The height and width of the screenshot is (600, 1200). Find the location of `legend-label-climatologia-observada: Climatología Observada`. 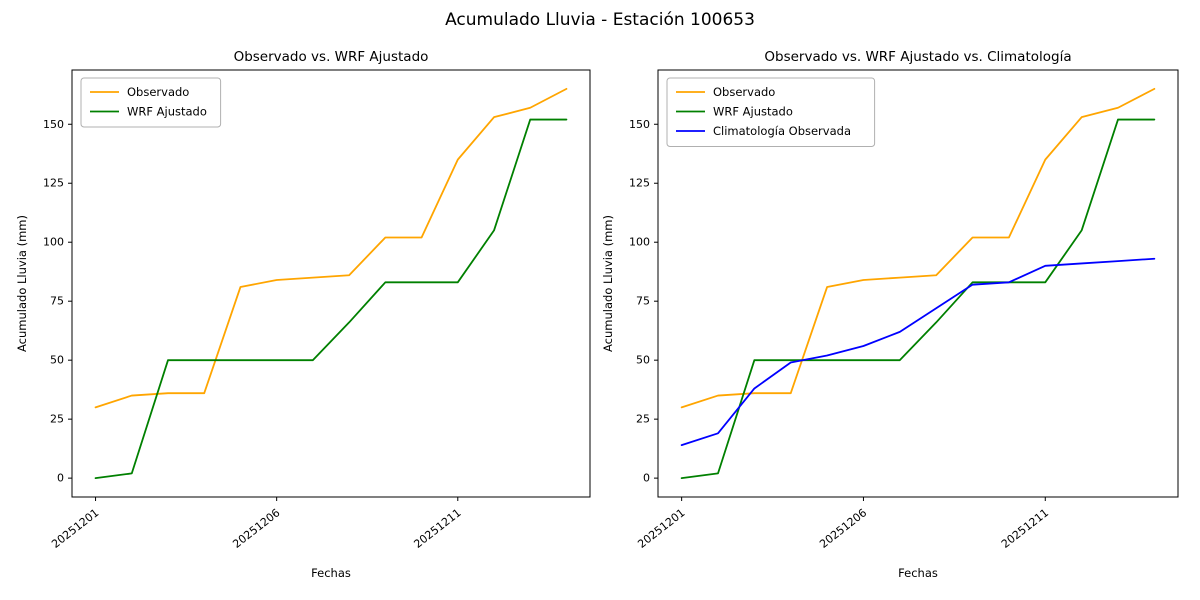

legend-label-climatologia-observada: Climatología Observada is located at coordinates (782, 131).